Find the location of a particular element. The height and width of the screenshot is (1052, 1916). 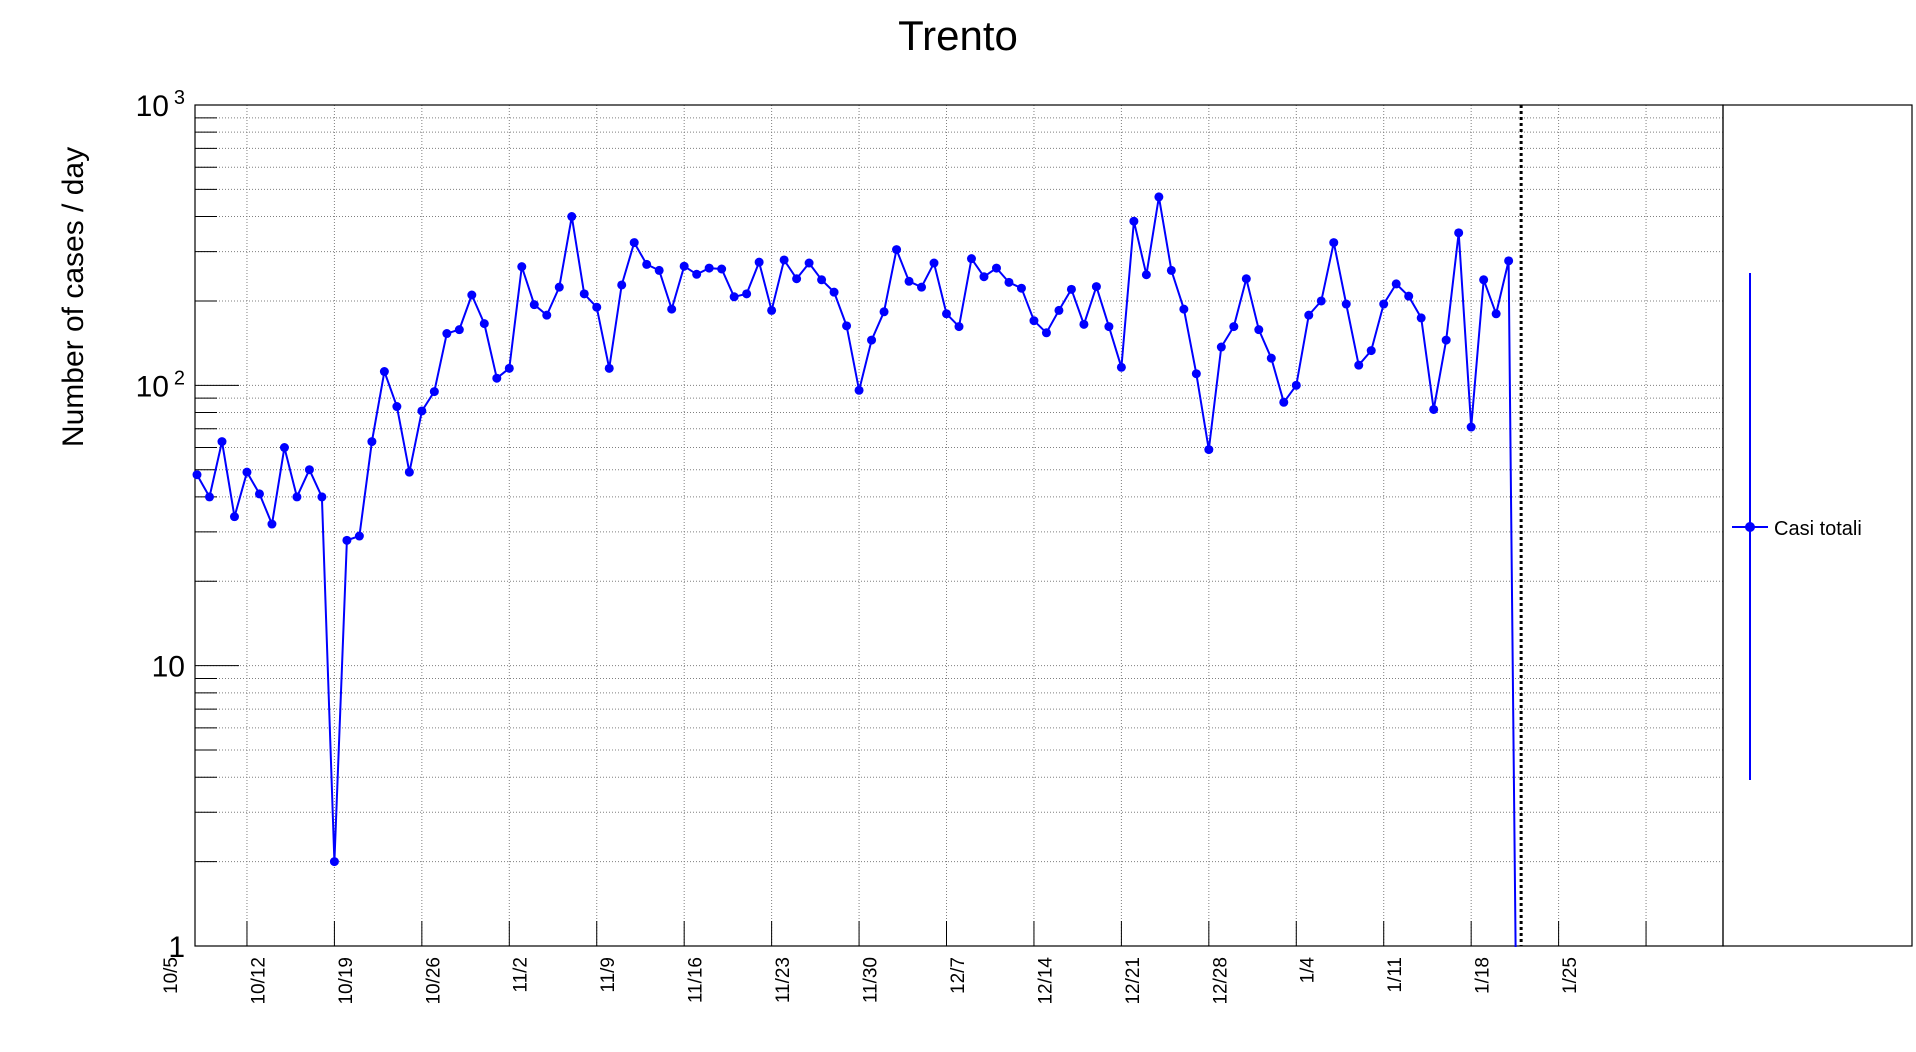

x-tick-label: 10/19 is located at coordinates (346, 981).